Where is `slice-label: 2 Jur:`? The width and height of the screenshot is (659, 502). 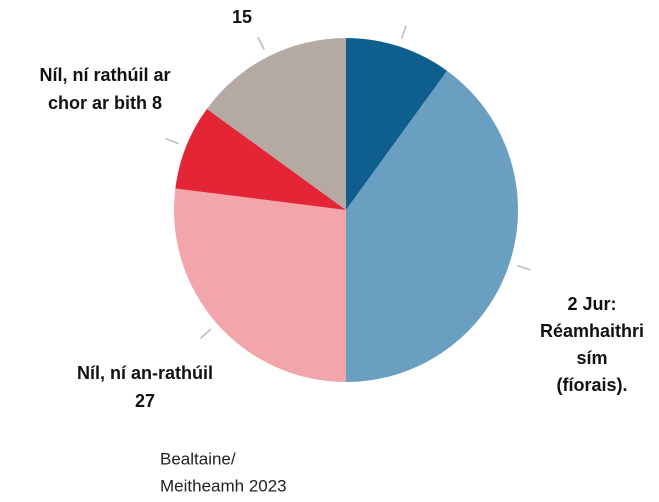 slice-label: 2 Jur: is located at coordinates (591, 304).